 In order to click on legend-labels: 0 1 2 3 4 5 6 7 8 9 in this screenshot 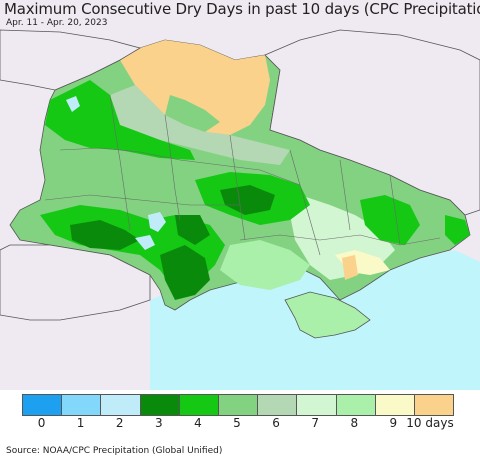, I will do `click(251, 424)`.